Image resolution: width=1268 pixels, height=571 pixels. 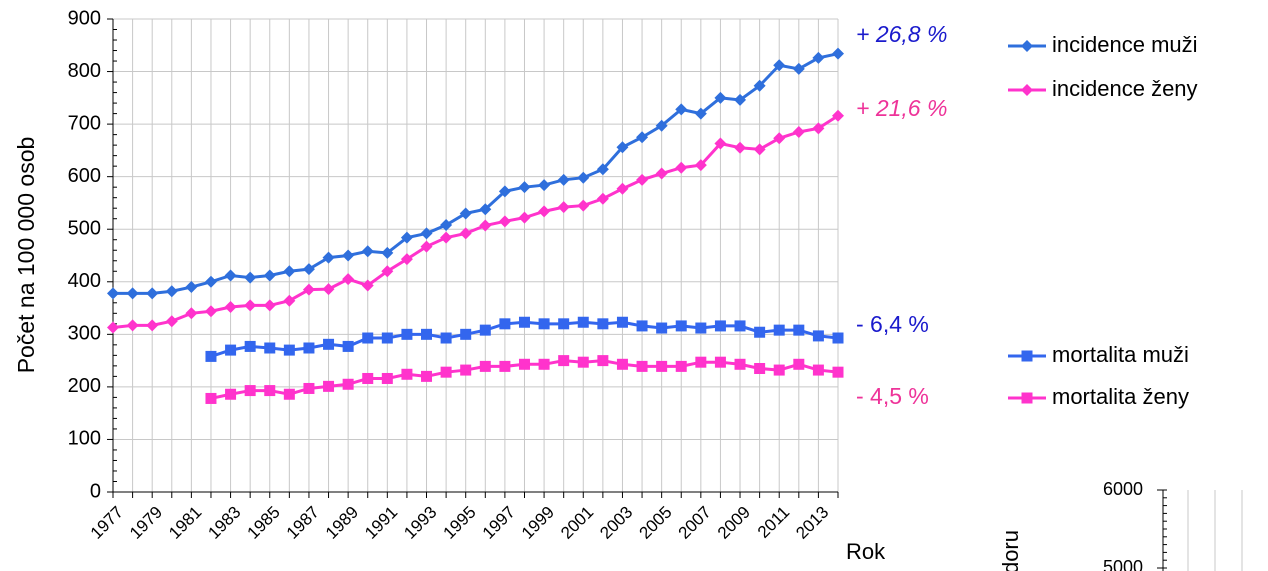 I want to click on x-tick-label: 1995, so click(x=460, y=523).